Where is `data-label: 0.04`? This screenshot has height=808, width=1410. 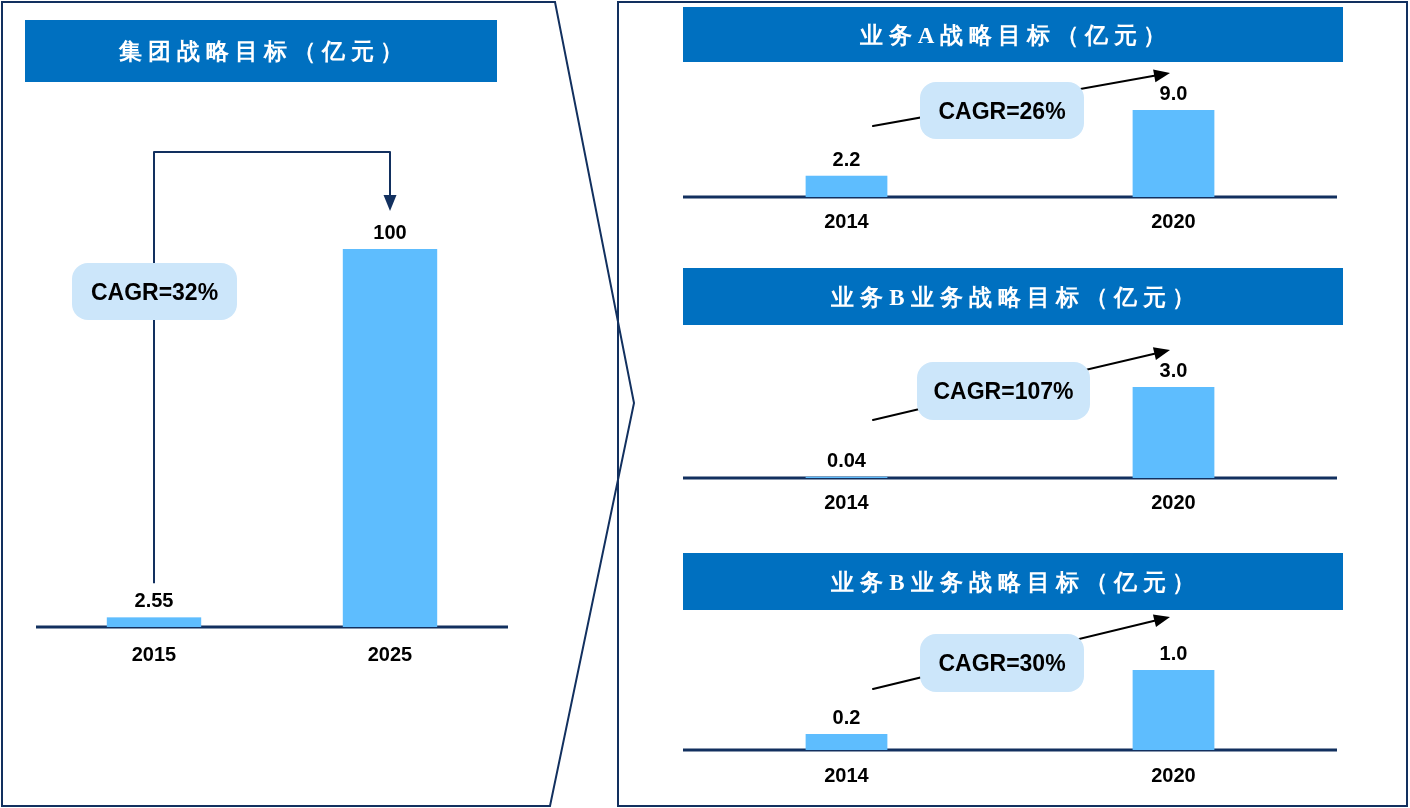
data-label: 0.04 is located at coordinates (847, 459).